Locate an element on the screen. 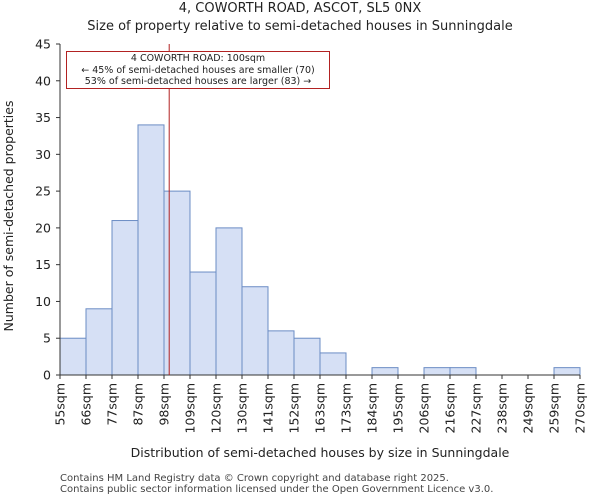 This screenshot has height=500, width=600. x-tick-label: 152sqm is located at coordinates (294, 408).